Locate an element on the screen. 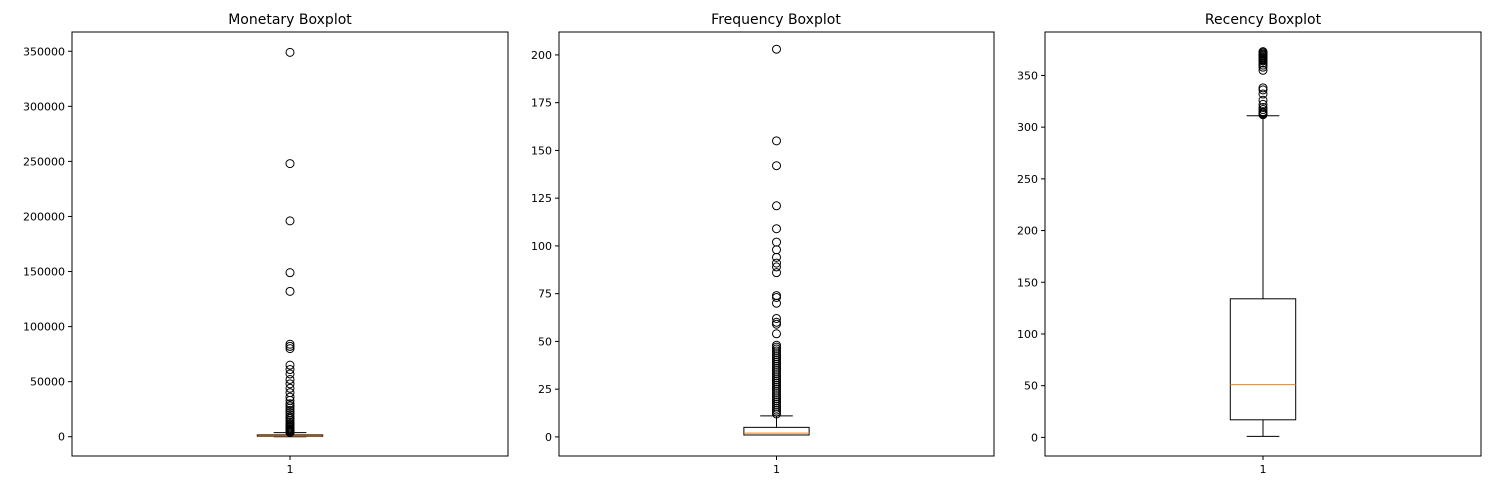  y-tick-label: 175 is located at coordinates (541, 103).